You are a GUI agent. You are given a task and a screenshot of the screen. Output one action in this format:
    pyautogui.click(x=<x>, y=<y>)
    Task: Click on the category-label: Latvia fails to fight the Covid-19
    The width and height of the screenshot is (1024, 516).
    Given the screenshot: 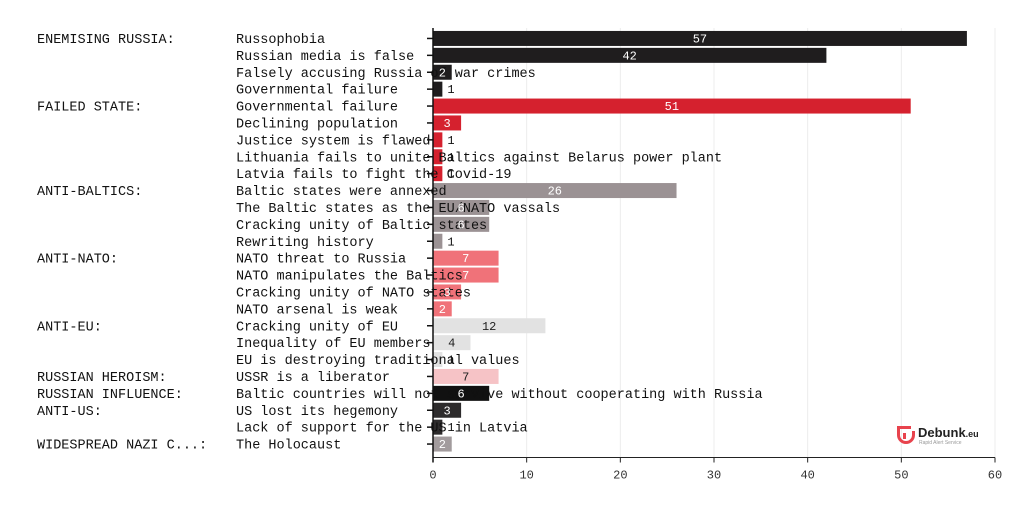 What is the action you would take?
    pyautogui.click(x=373, y=175)
    